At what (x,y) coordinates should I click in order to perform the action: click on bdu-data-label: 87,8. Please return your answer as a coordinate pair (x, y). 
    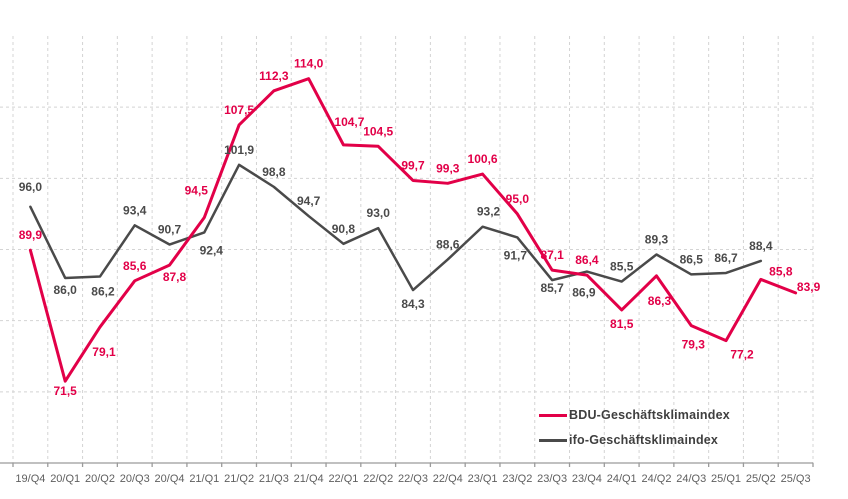
    Looking at the image, I should click on (175, 277).